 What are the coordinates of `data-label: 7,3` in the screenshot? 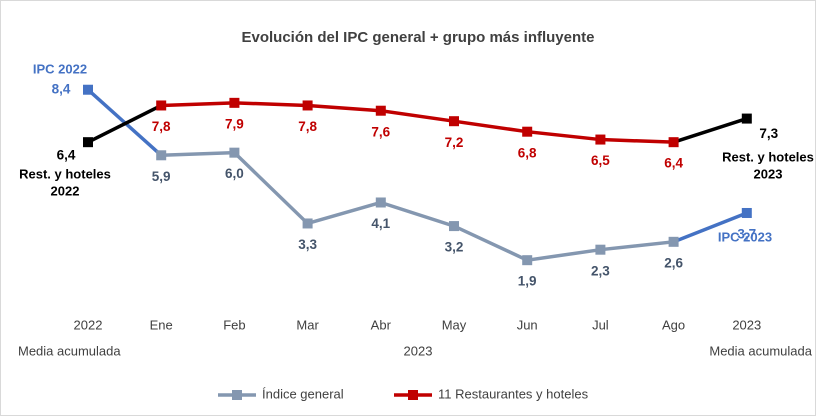 It's located at (768, 133).